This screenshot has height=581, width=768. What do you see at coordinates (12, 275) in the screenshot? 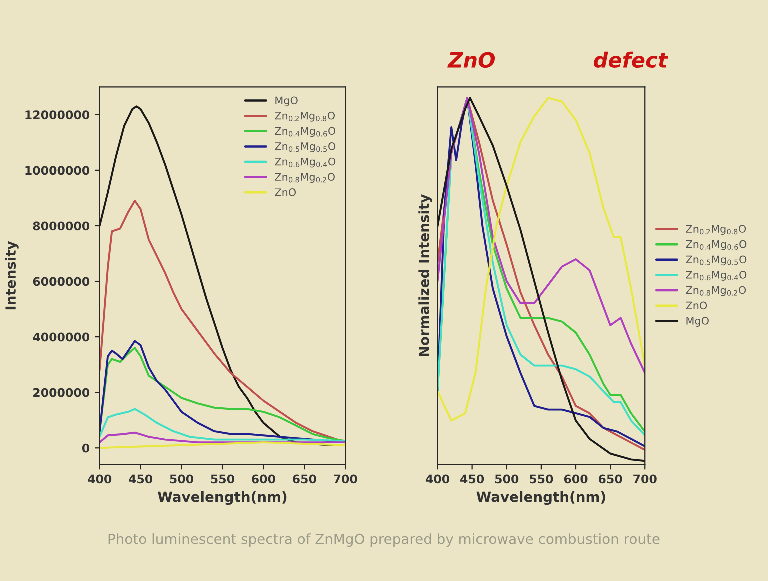
I see `y-axis-title: Intensity` at bounding box center [12, 275].